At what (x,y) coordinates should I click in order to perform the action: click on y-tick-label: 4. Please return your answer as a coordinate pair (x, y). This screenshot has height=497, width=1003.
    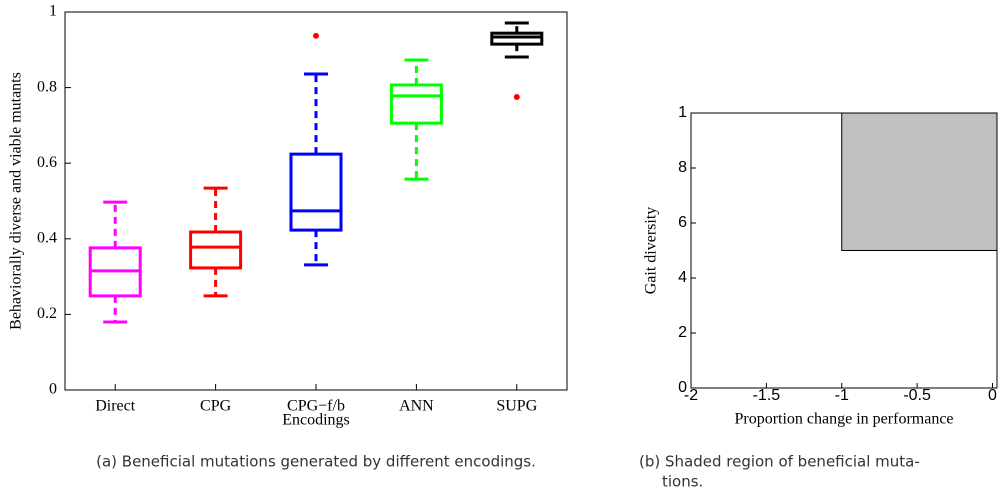
    Looking at the image, I should click on (682, 277).